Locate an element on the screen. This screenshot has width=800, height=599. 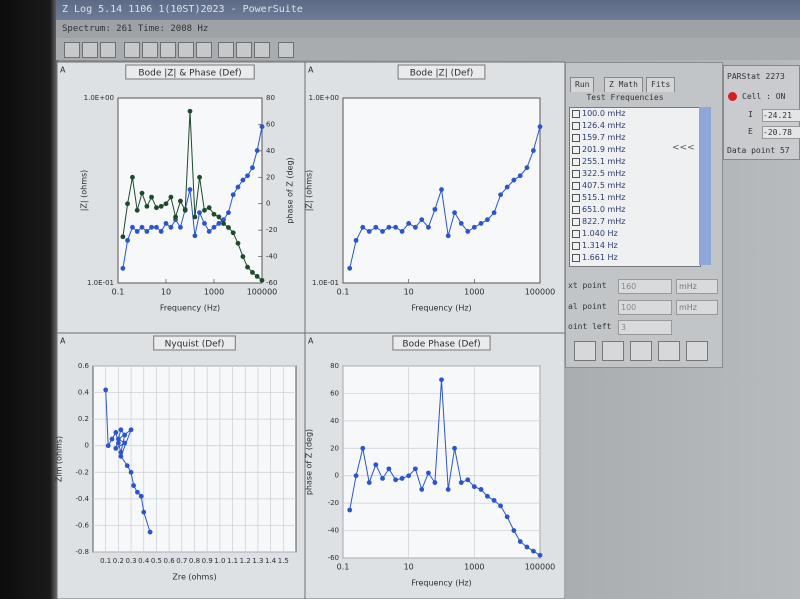
frequency-item: 407.5 mHz is located at coordinates (635, 186).